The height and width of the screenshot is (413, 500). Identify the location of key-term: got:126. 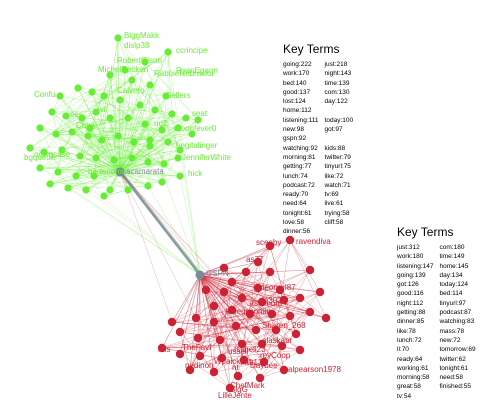
(408, 285).